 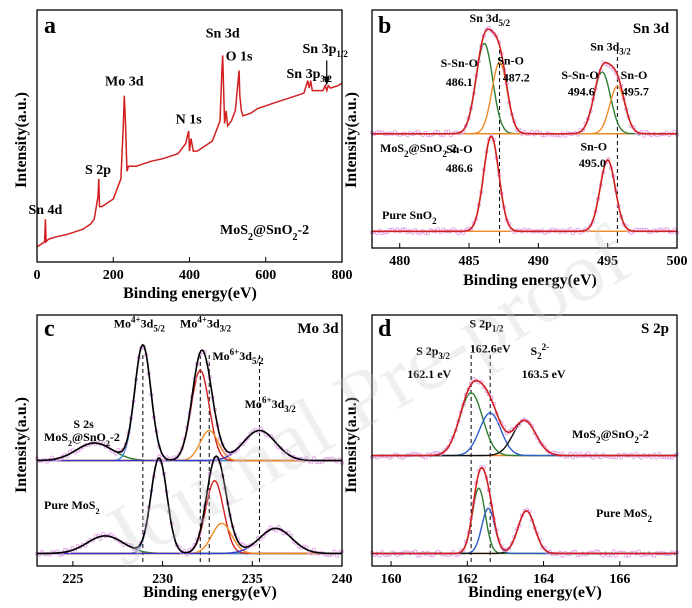 What do you see at coordinates (342, 275) in the screenshot?
I see `x-tick-label: 800` at bounding box center [342, 275].